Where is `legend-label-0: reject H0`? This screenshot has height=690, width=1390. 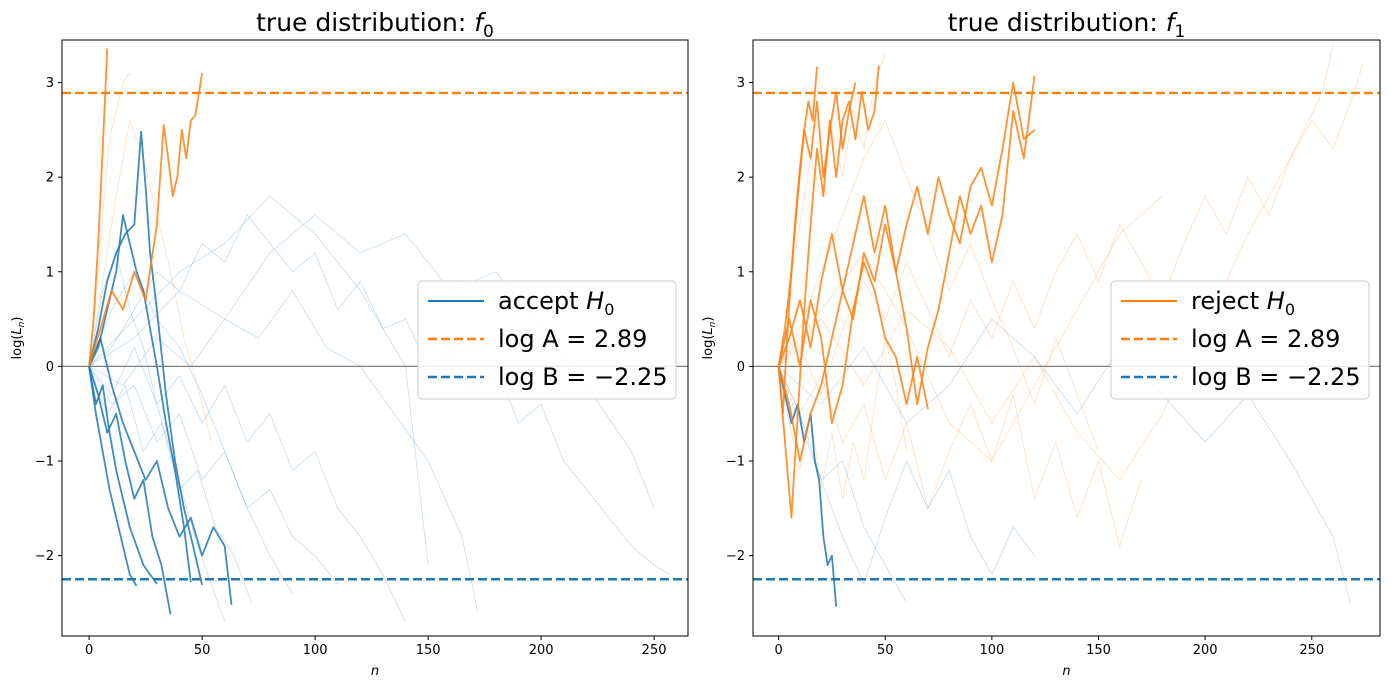
legend-label-0: reject H0 is located at coordinates (1243, 303).